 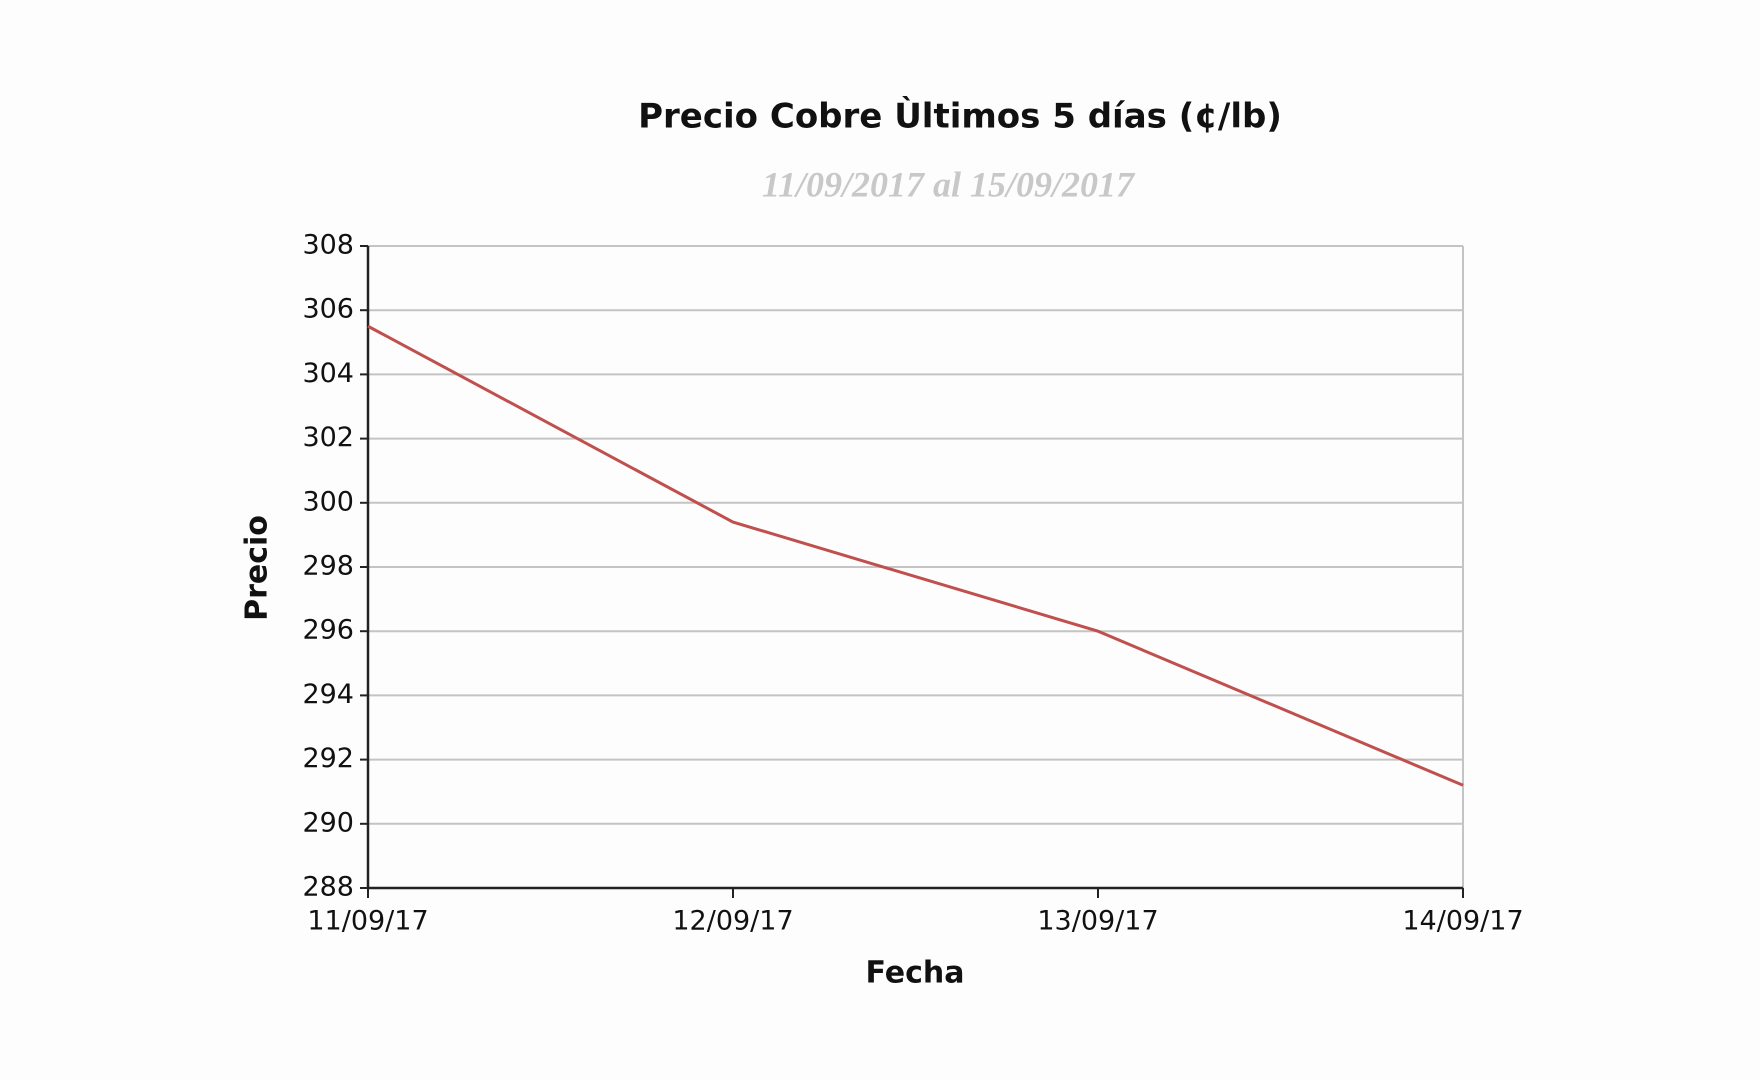 I want to click on y-tick-label: 300, so click(x=328, y=501).